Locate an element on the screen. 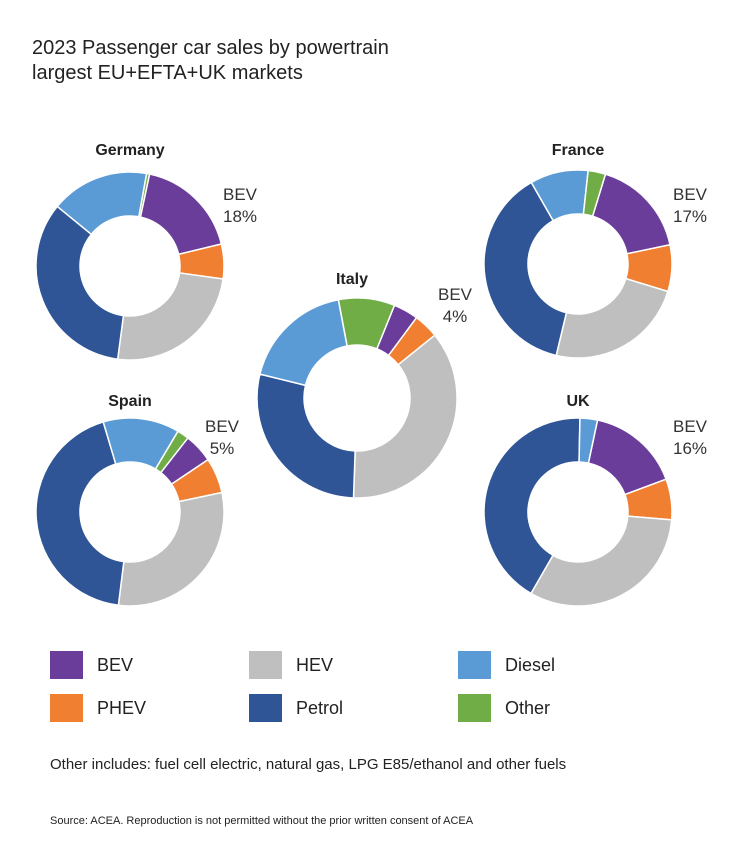 The image size is (730, 862). slice-france-bev is located at coordinates (631, 214).